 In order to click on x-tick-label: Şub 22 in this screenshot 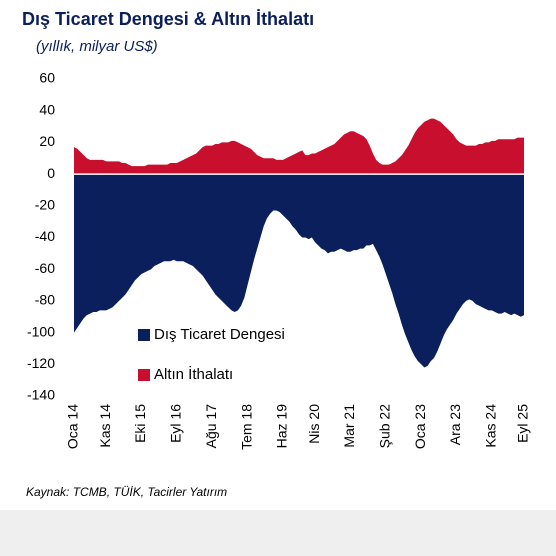, I will do `click(384, 426)`.